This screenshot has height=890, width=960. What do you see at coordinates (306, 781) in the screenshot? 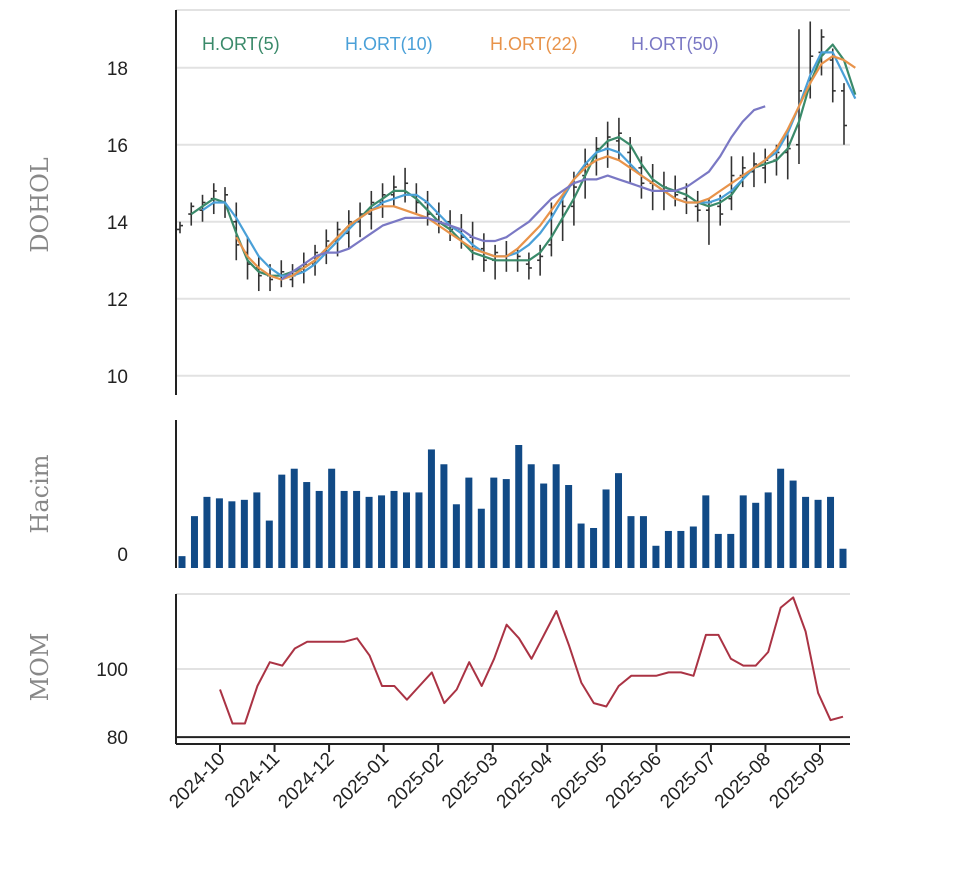
I see `x-tick-label: 2024-12` at bounding box center [306, 781].